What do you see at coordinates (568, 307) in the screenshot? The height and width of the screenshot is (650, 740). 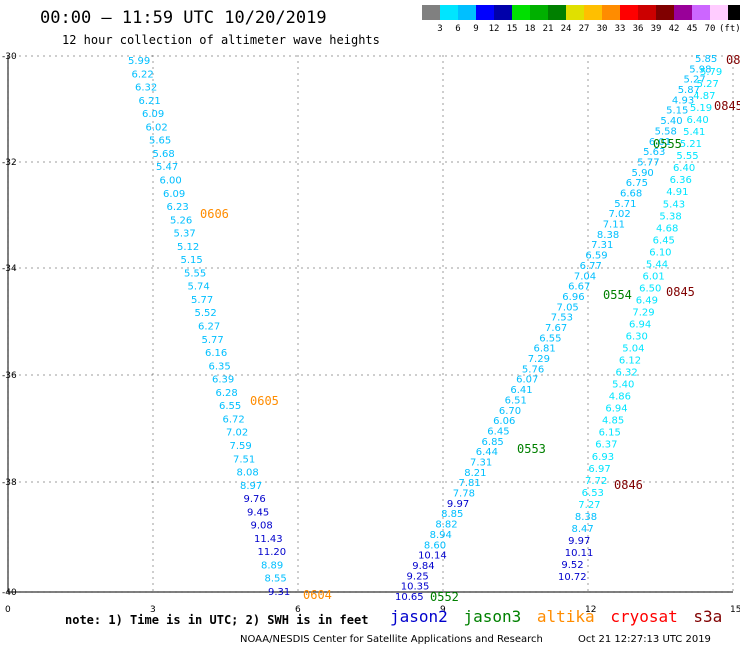 I see `swh-value: 7.05` at bounding box center [568, 307].